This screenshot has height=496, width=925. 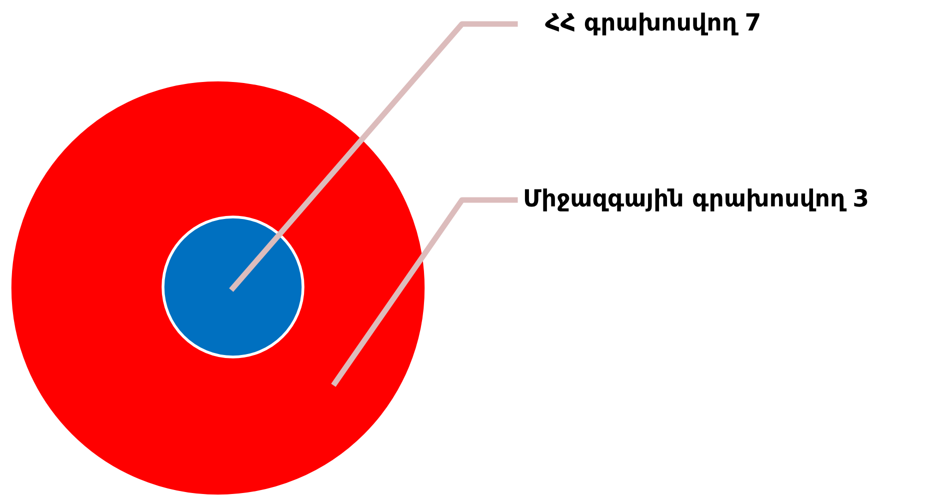 What do you see at coordinates (641, 24) in the screenshot?
I see `category-label: ՀՀ գրախոսվող` at bounding box center [641, 24].